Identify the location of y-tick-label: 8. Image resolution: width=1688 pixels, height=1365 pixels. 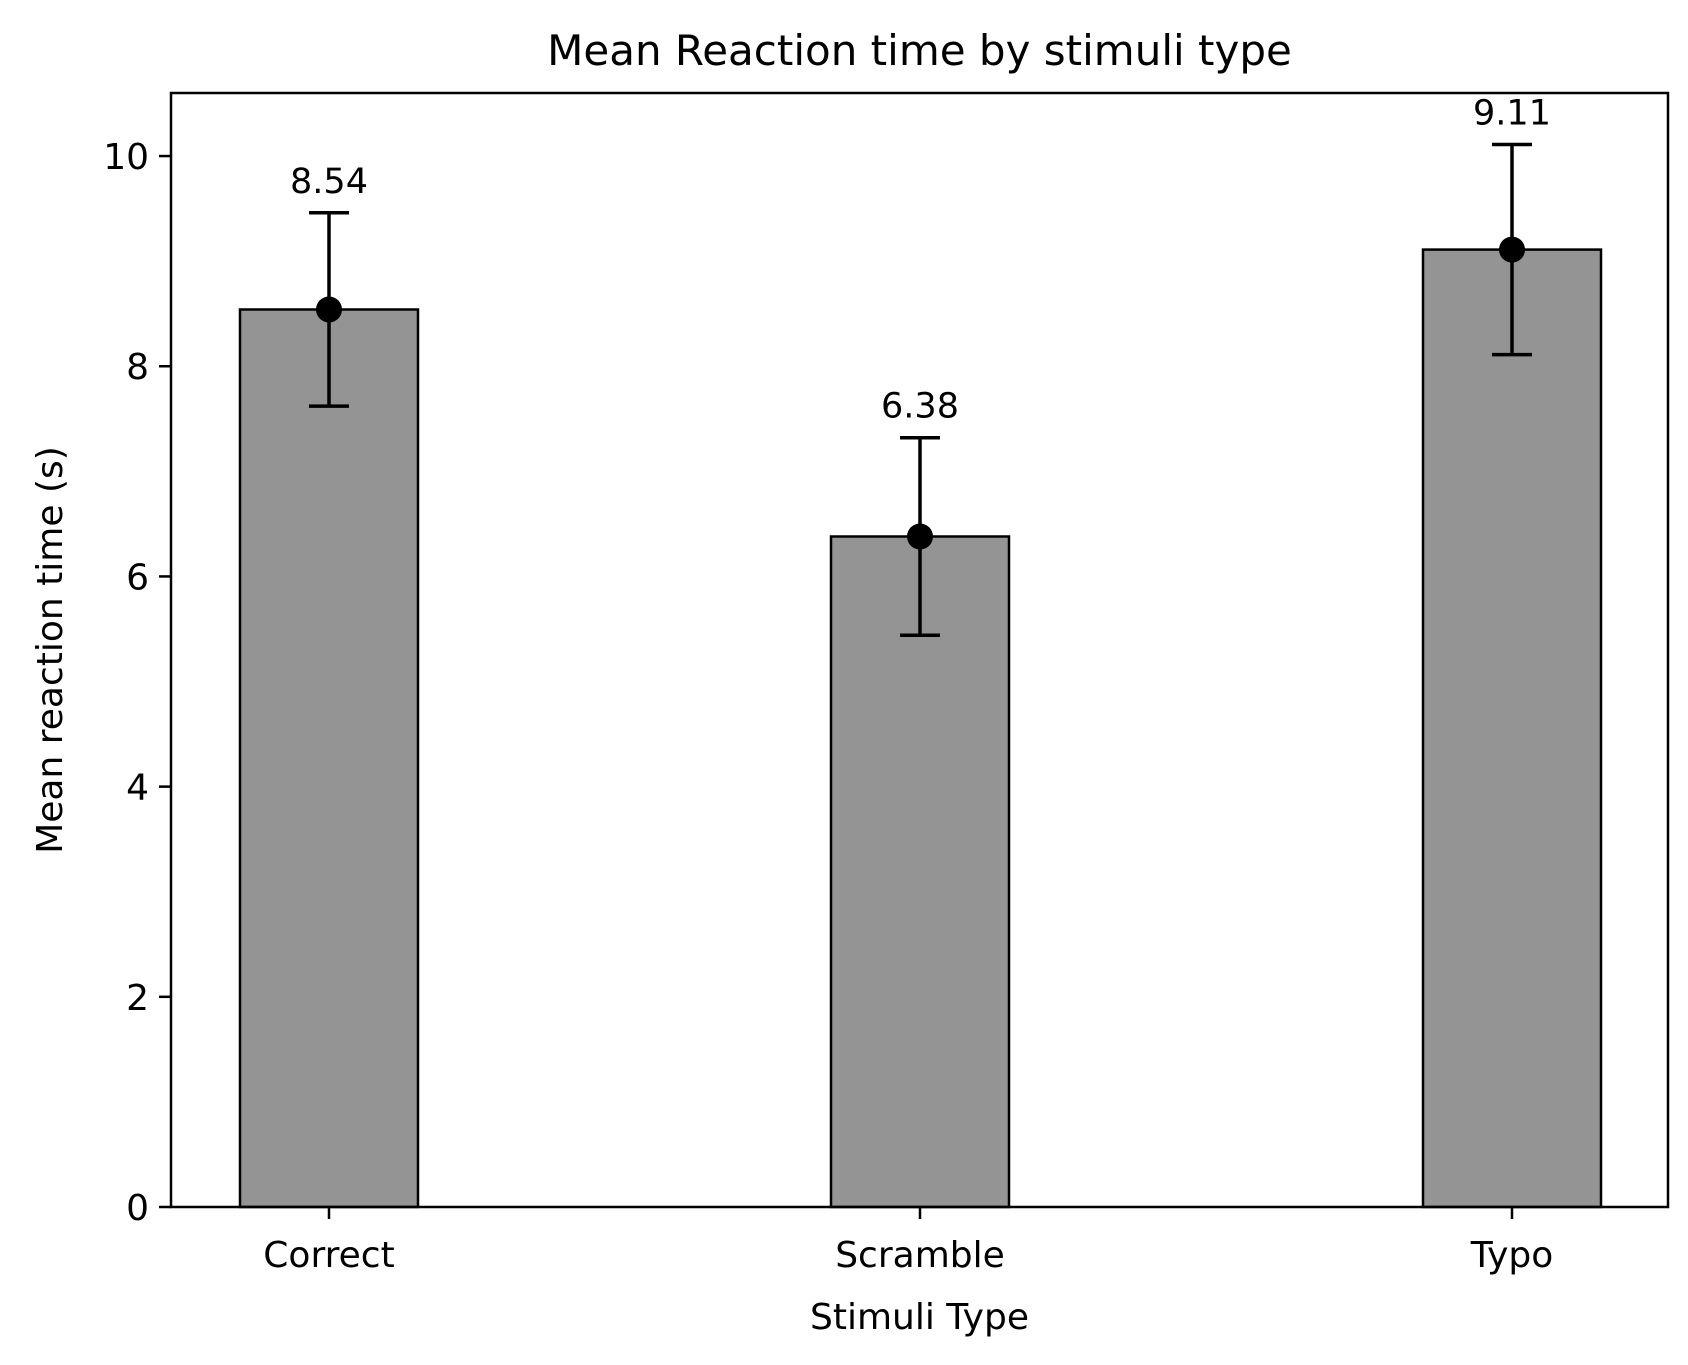
(137, 367).